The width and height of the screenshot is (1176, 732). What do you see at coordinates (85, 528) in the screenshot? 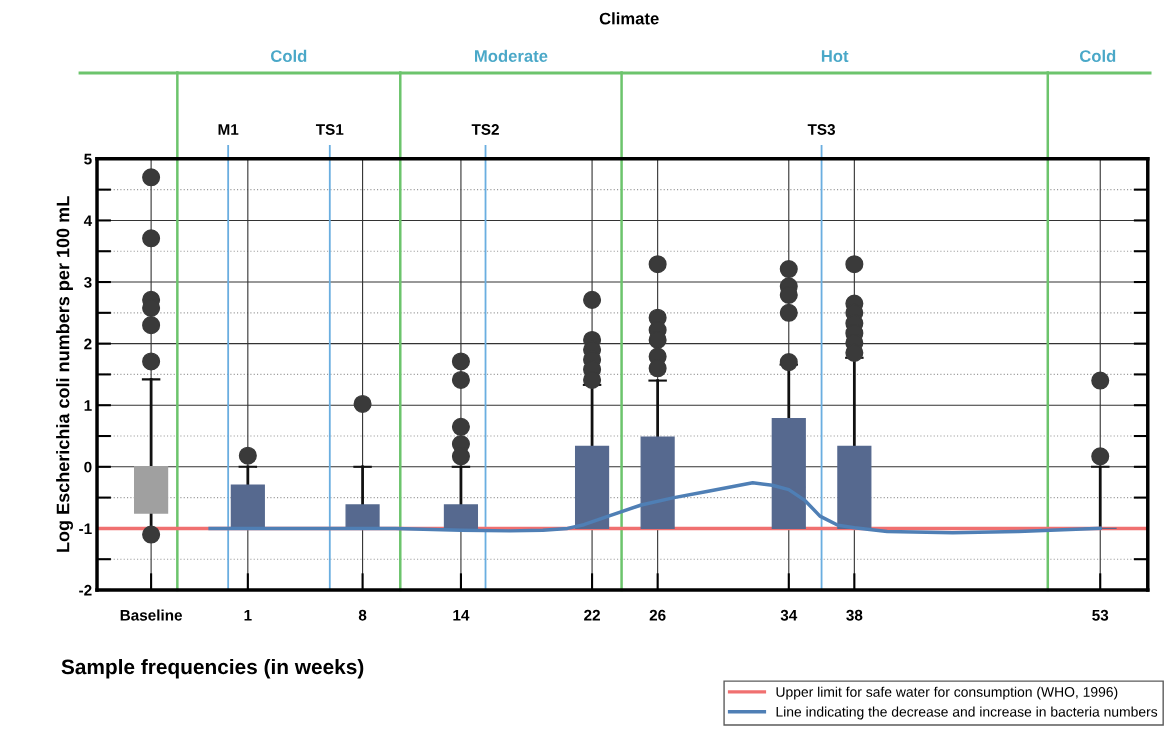
I see `y-tick-label: -1` at bounding box center [85, 528].